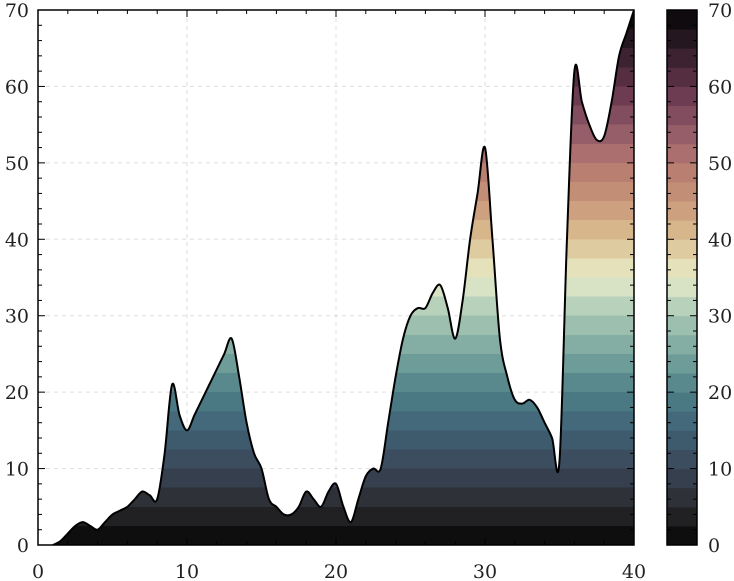  What do you see at coordinates (720, 278) in the screenshot?
I see `colorbar-tick-labels: 0 10 20 30 40 50 60 70` at bounding box center [720, 278].